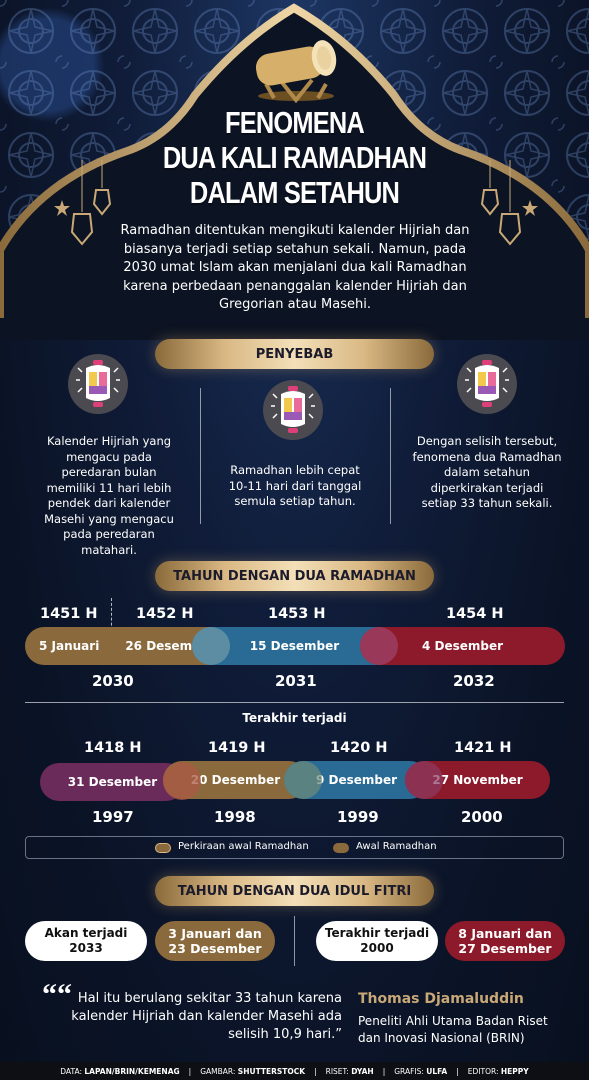  I want to click on ramadhan-bar: 4 Desember, so click(462, 646).